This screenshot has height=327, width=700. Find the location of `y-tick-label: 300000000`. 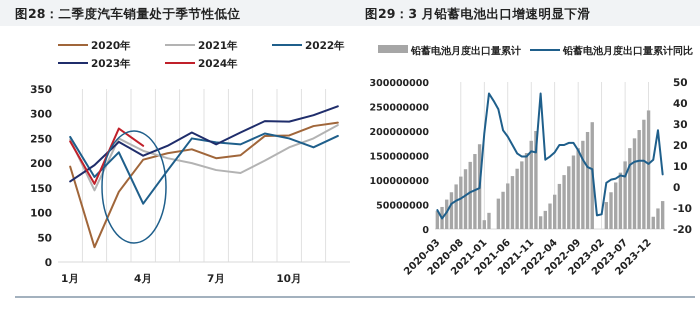

y-tick-label: 300000000 is located at coordinates (400, 83).